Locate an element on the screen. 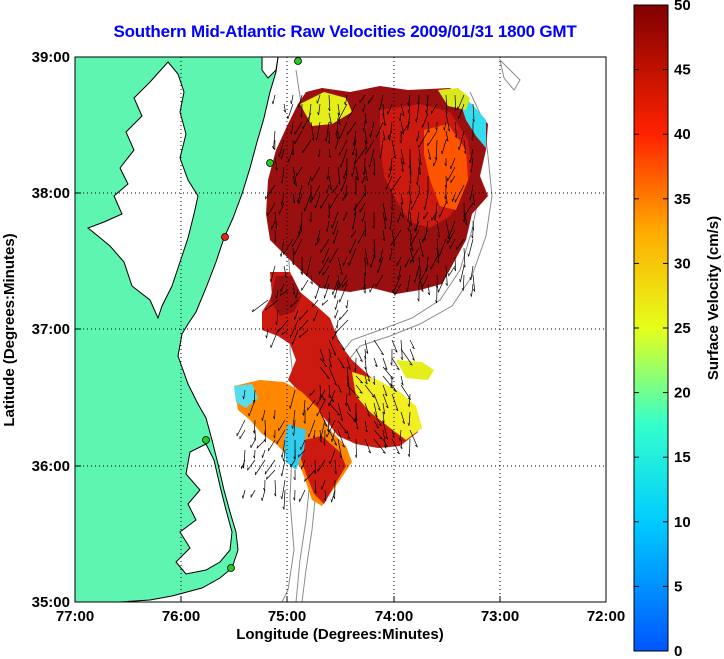  colorbar-ticks is located at coordinates (651, 328).